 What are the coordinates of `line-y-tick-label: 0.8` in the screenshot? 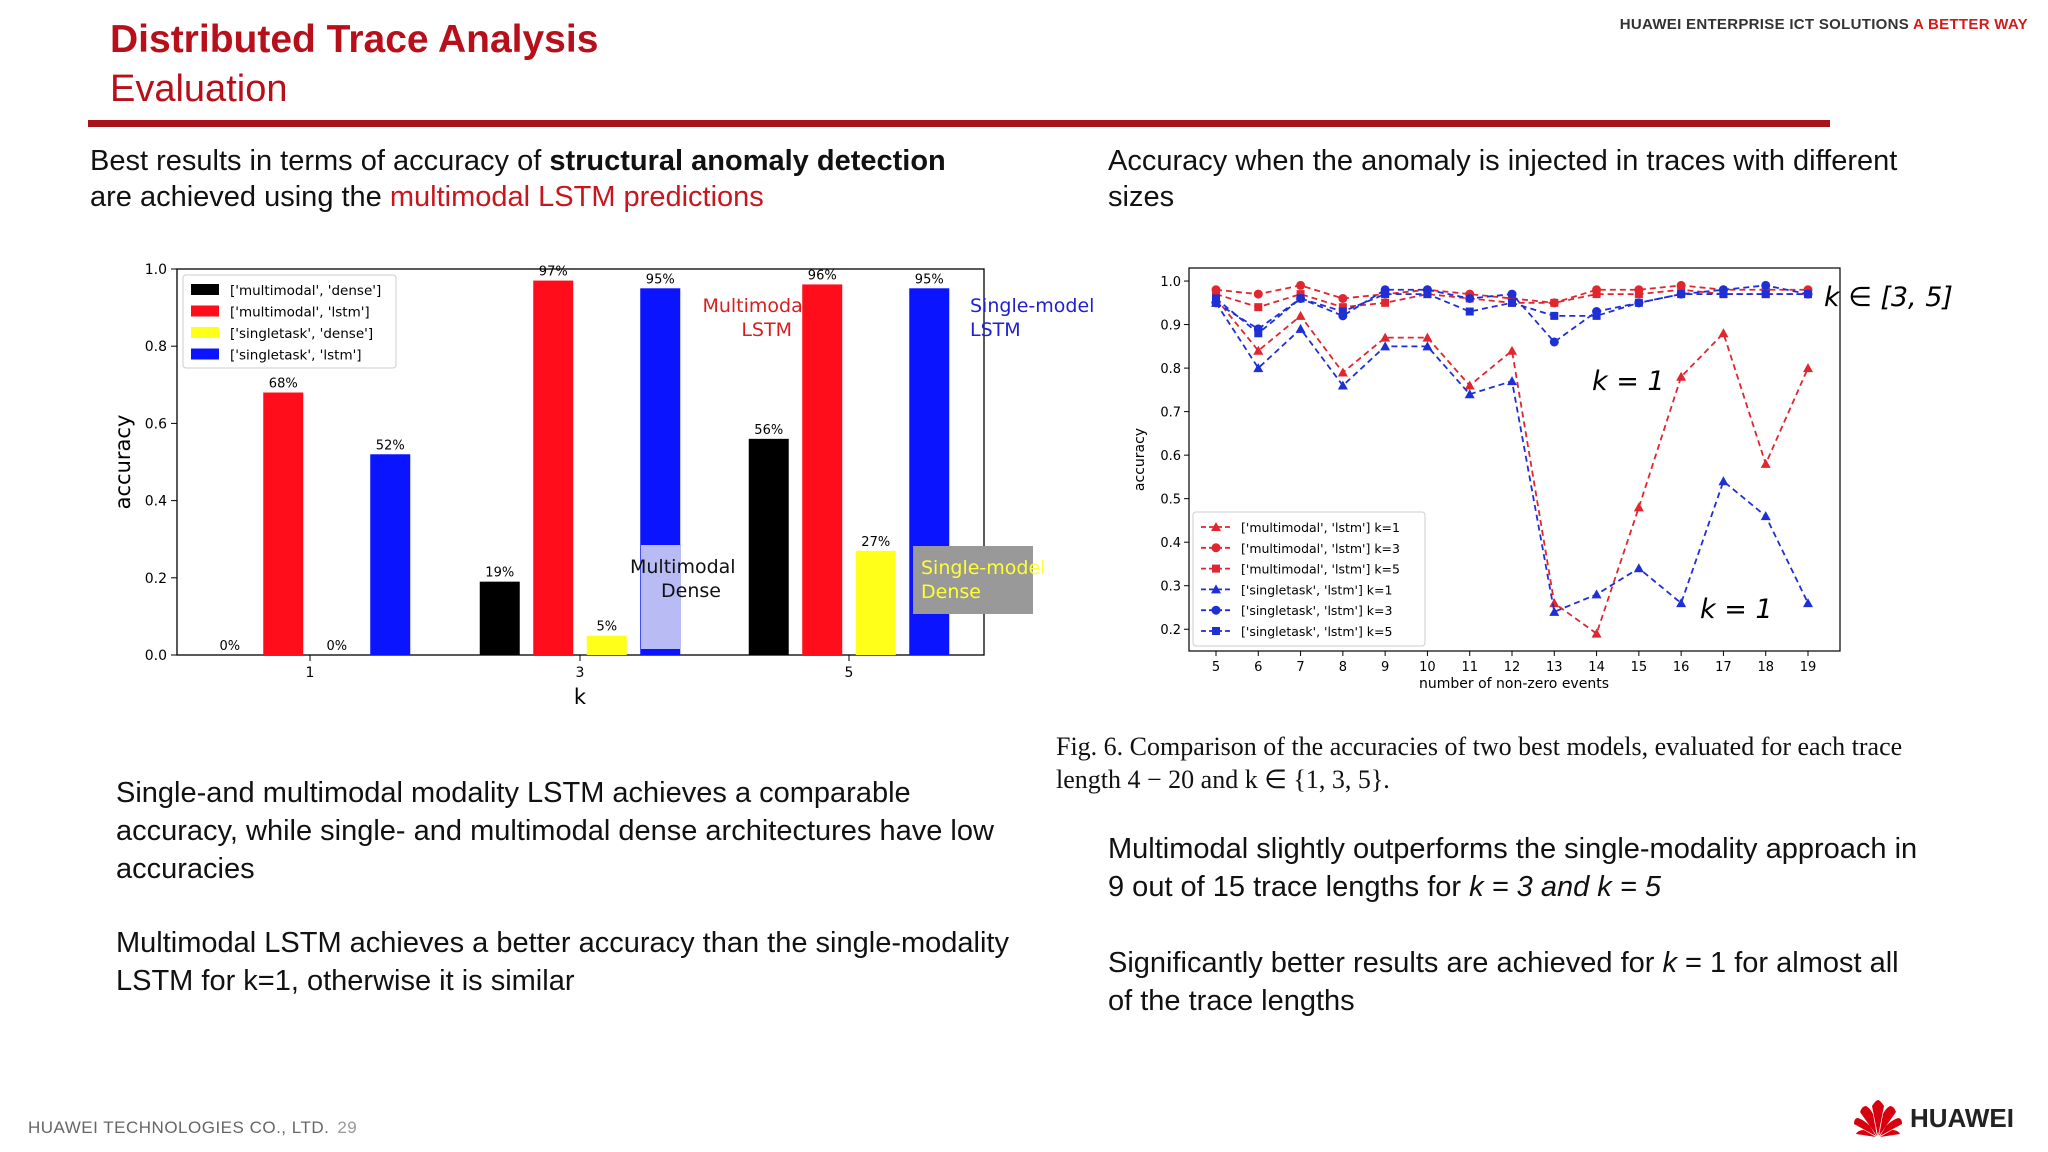 It's located at (1170, 369).